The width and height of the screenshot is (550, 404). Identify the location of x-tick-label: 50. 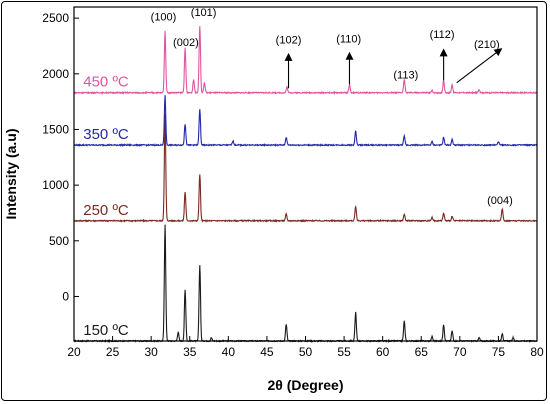
(306, 352).